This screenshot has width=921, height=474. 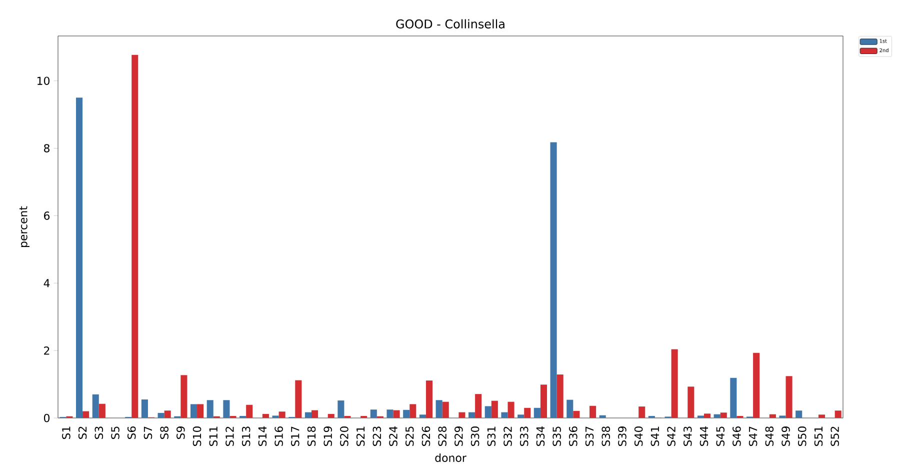 What do you see at coordinates (66, 432) in the screenshot?
I see `x-tick-label: S1` at bounding box center [66, 432].